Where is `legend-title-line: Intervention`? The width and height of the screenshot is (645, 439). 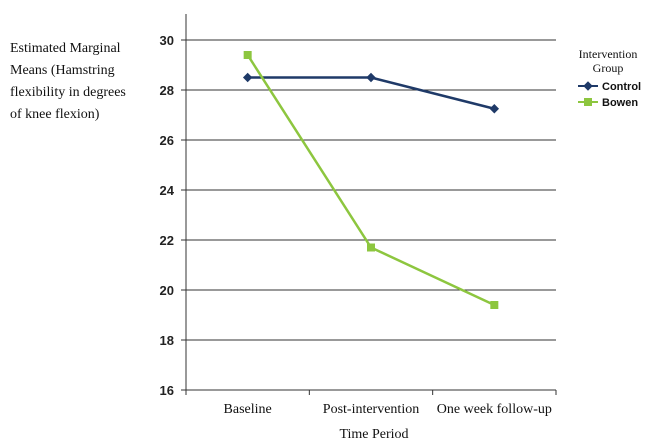 legend-title-line: Intervention is located at coordinates (608, 54).